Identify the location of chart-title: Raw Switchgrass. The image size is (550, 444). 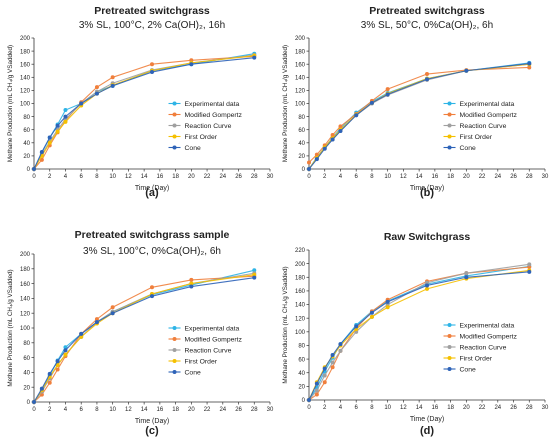
(427, 237).